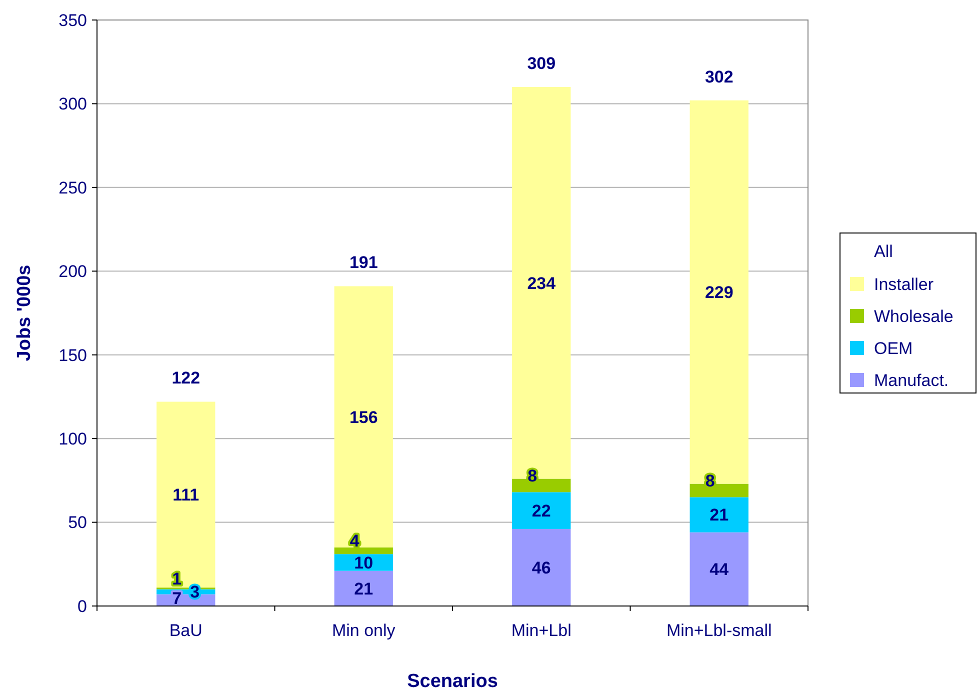  Describe the element at coordinates (364, 630) in the screenshot. I see `x-tick-label: Min only` at that location.